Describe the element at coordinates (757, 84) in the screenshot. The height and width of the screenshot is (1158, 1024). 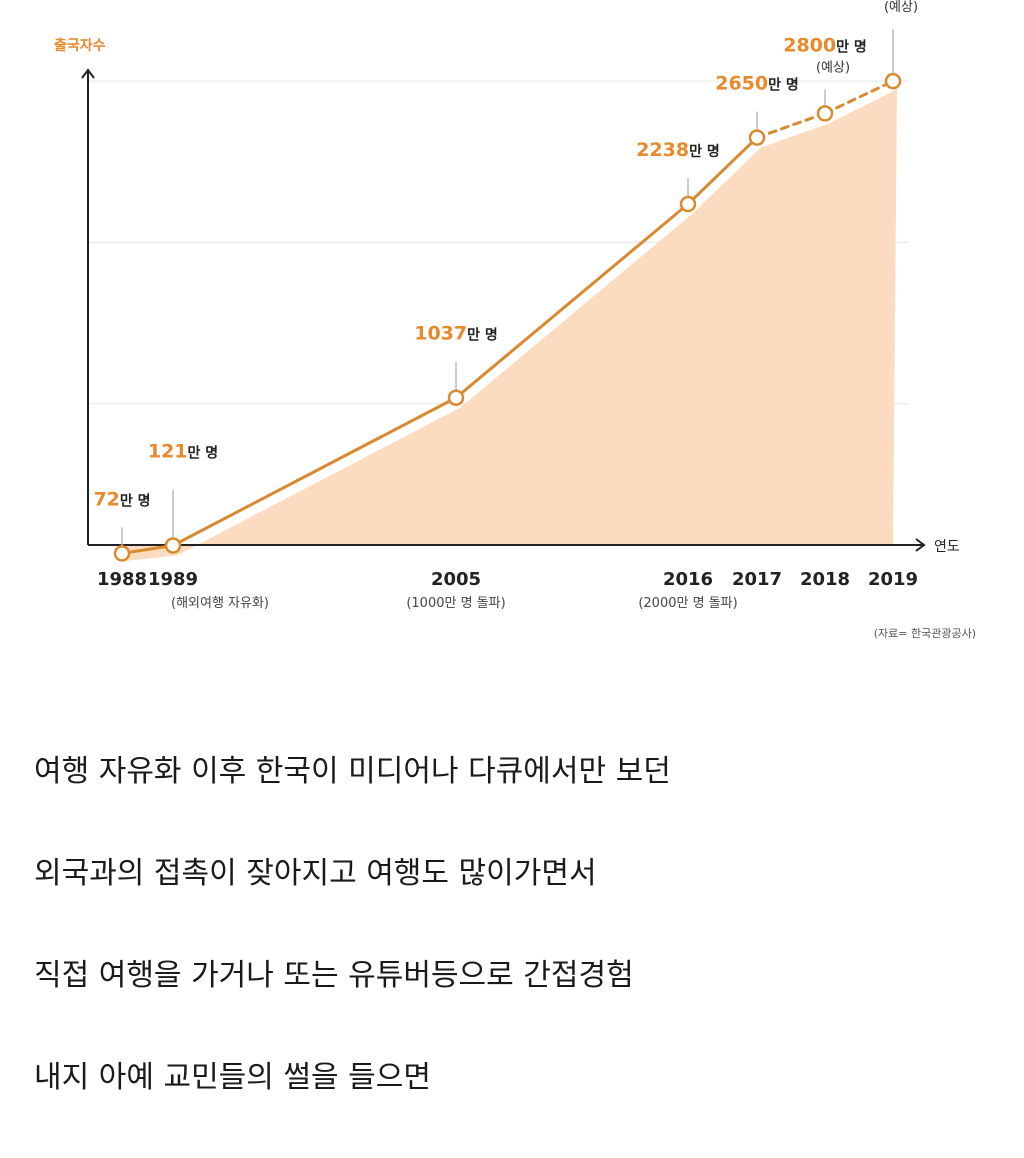
I see `data-label-2017: 2650만 명` at that location.